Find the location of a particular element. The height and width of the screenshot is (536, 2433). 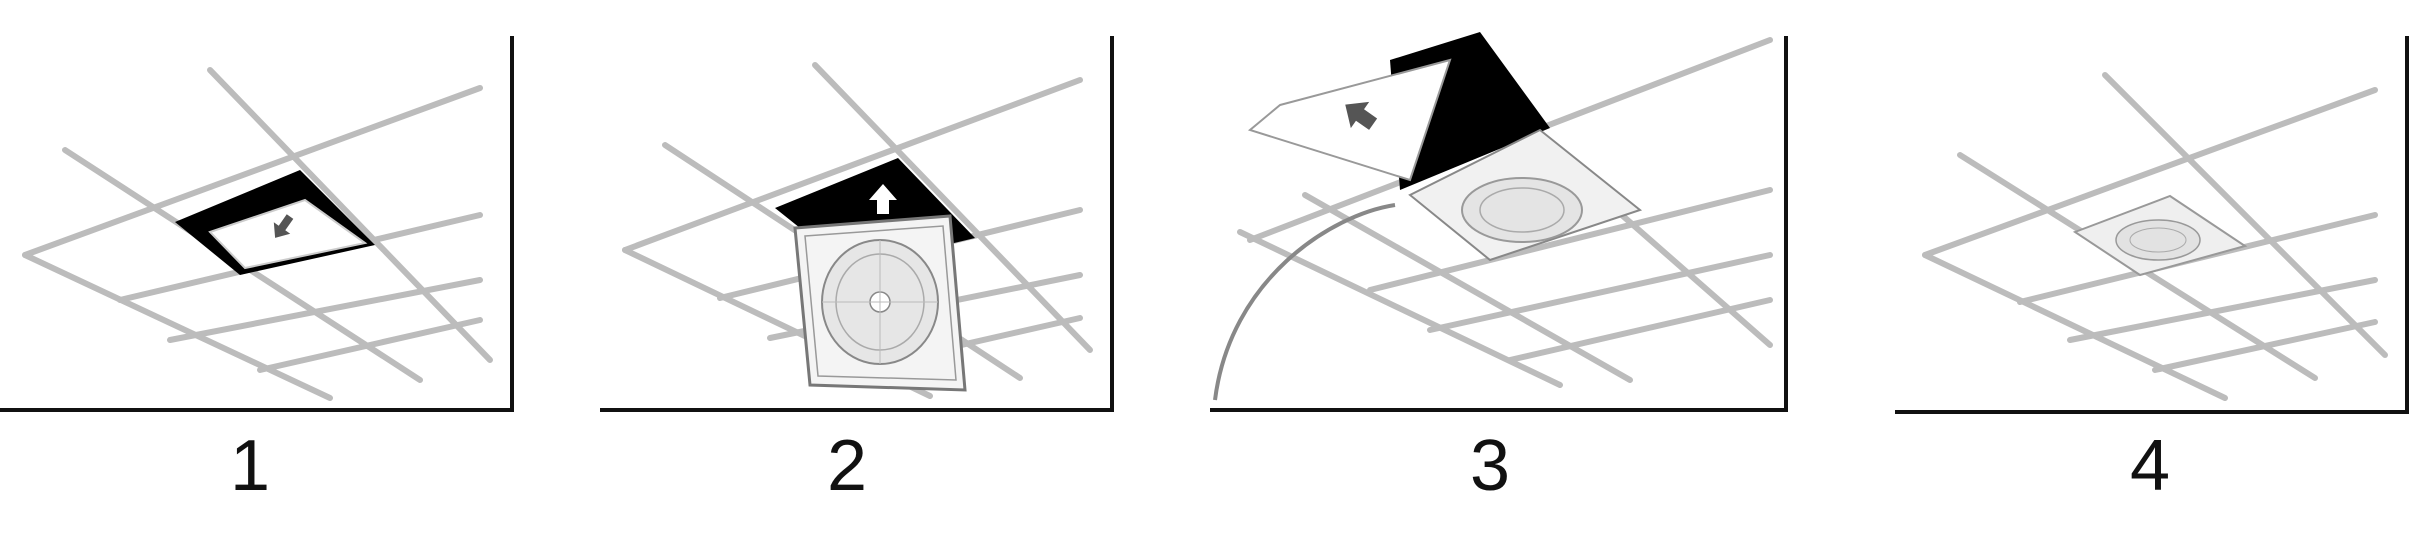

step-1-illustration is located at coordinates (257, 234).